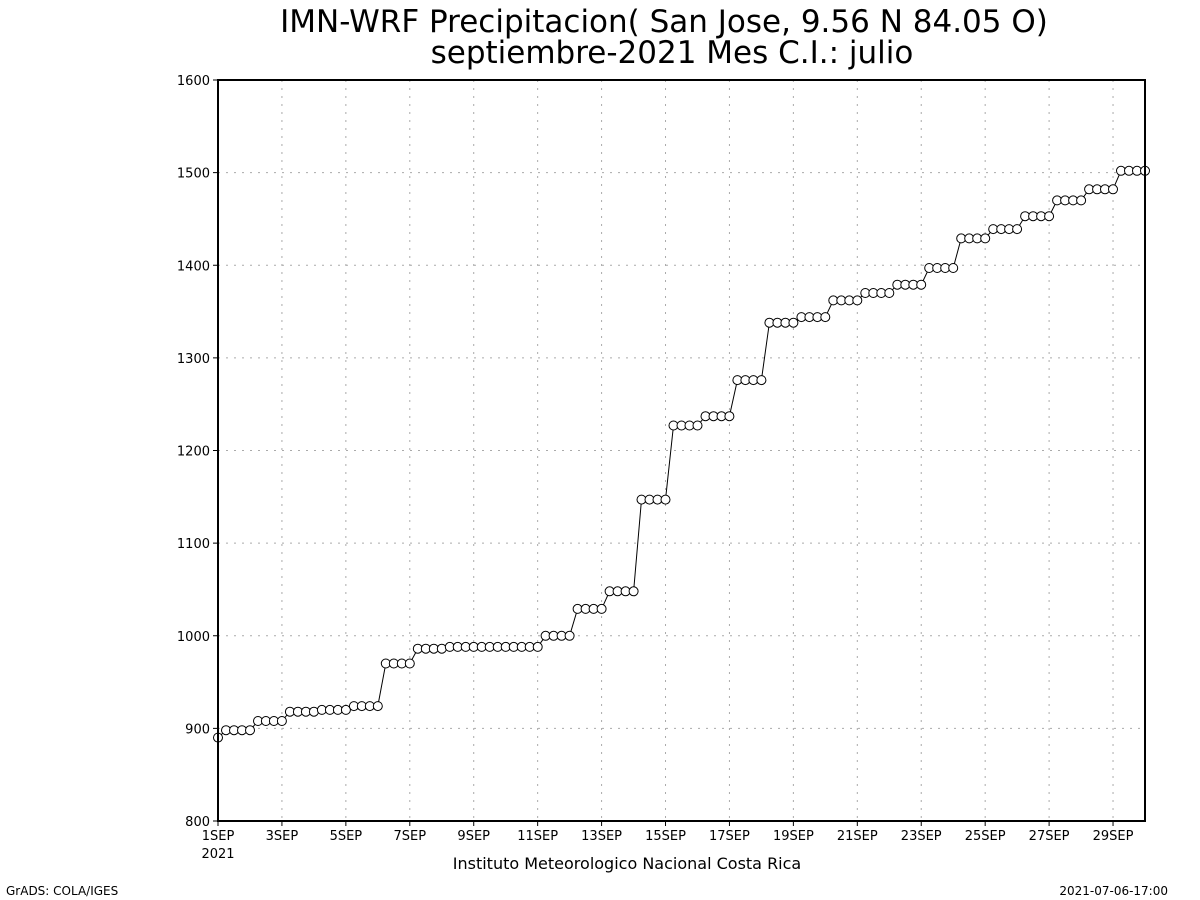  Describe the element at coordinates (193, 266) in the screenshot. I see `y-tick-label: 1400` at that location.